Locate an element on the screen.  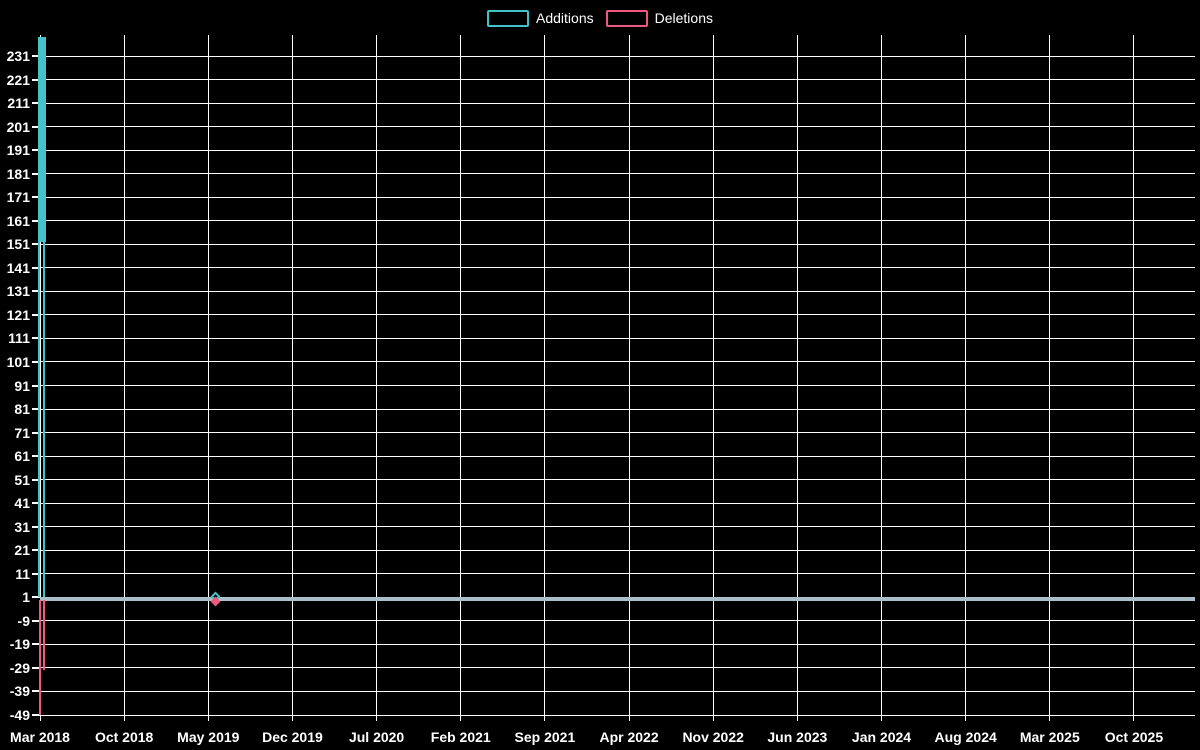
y-tick-label: 201 is located at coordinates (18, 126).